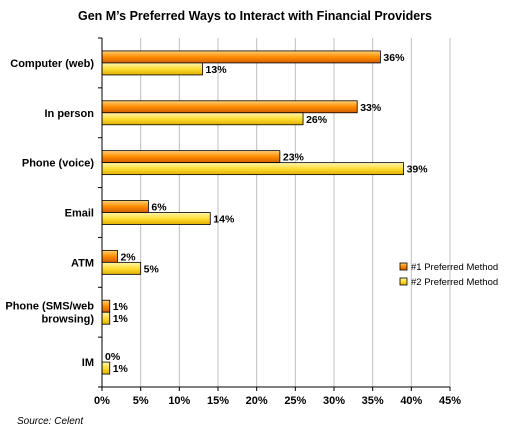 The height and width of the screenshot is (430, 510). I want to click on data-label: 39%, so click(418, 170).